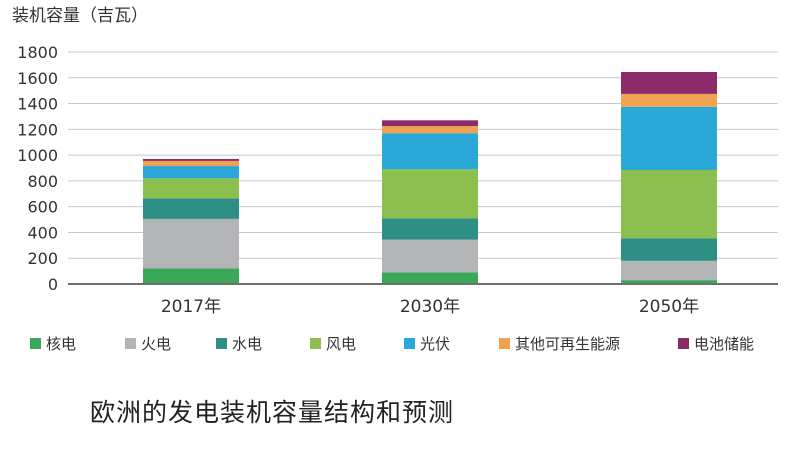 The height and width of the screenshot is (471, 791). Describe the element at coordinates (156, 344) in the screenshot. I see `legend-label: 火电` at that location.